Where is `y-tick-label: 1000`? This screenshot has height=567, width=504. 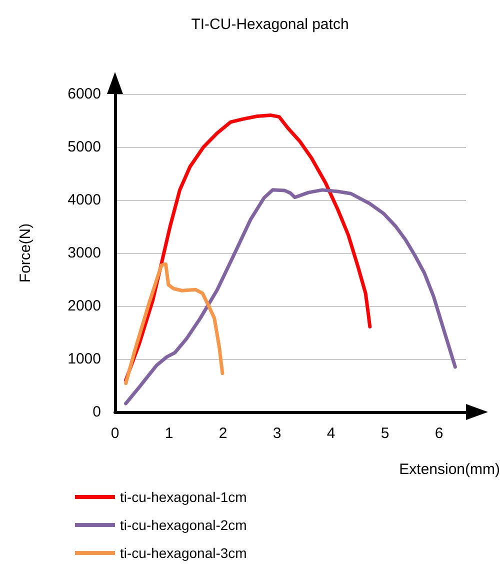 y-tick-label: 1000 is located at coordinates (84, 359).